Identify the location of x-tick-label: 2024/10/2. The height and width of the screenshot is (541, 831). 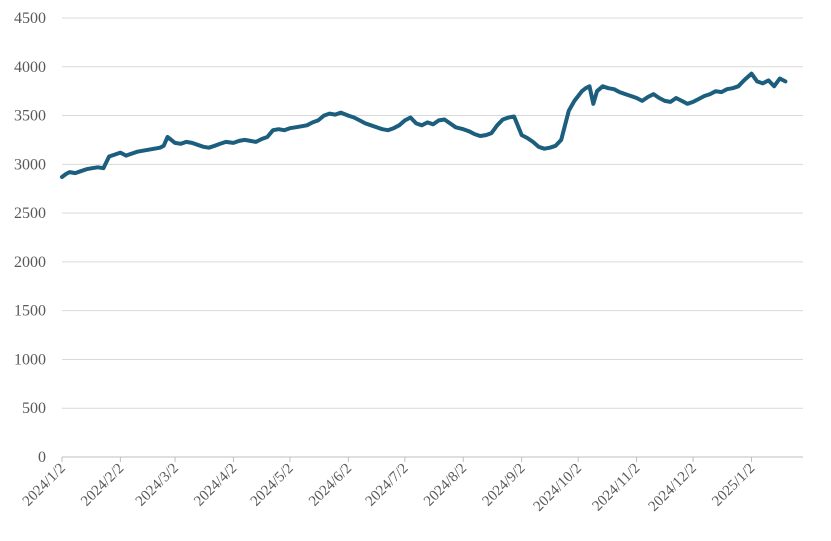
(558, 488).